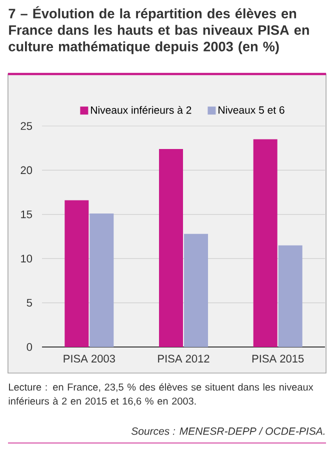  What do you see at coordinates (227, 431) in the screenshot?
I see `source-note: Sources : MENESR-DEPP / OCDE-PISA.` at bounding box center [227, 431].